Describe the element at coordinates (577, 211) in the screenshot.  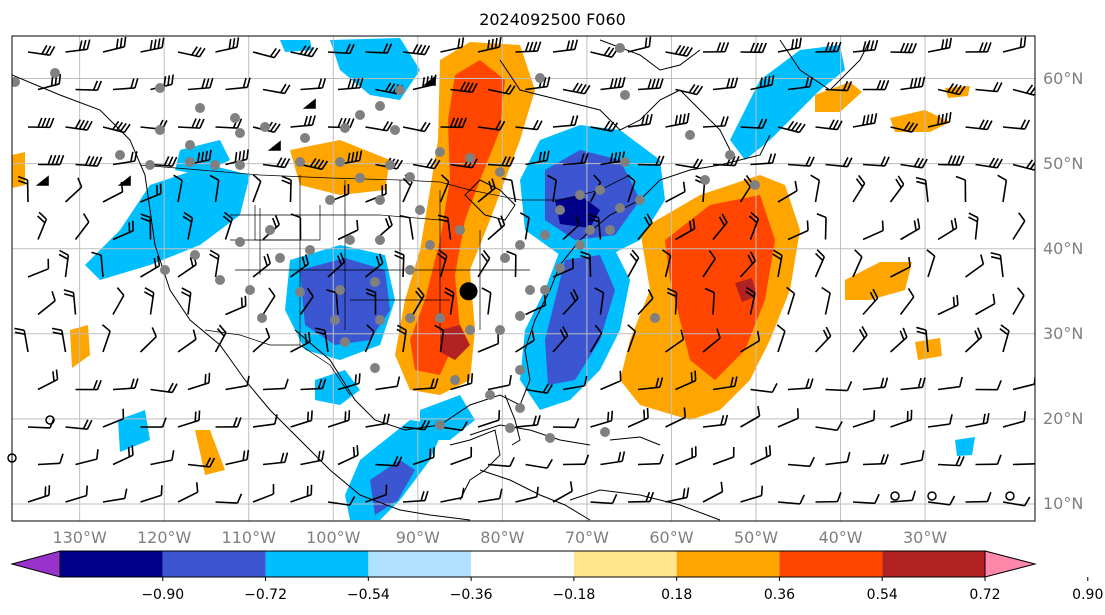
I see `negative-anomaly-max-northeast` at that location.